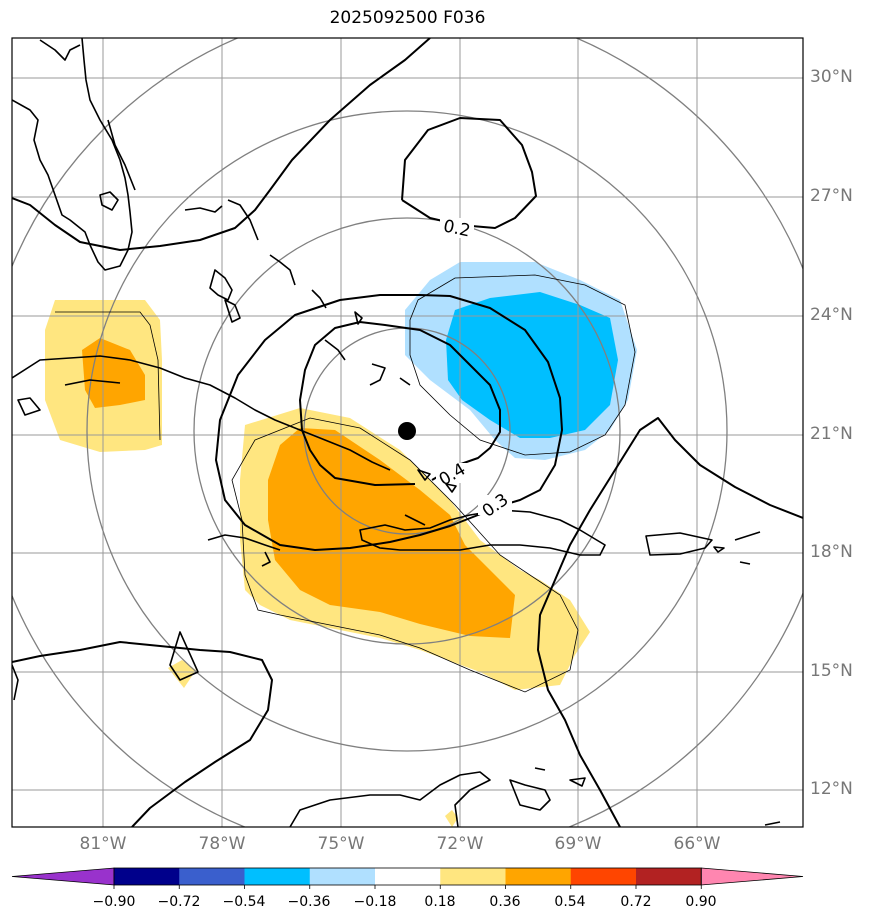  What do you see at coordinates (505, 902) in the screenshot?
I see `colorbar-tick-label: 0.36` at bounding box center [505, 902].